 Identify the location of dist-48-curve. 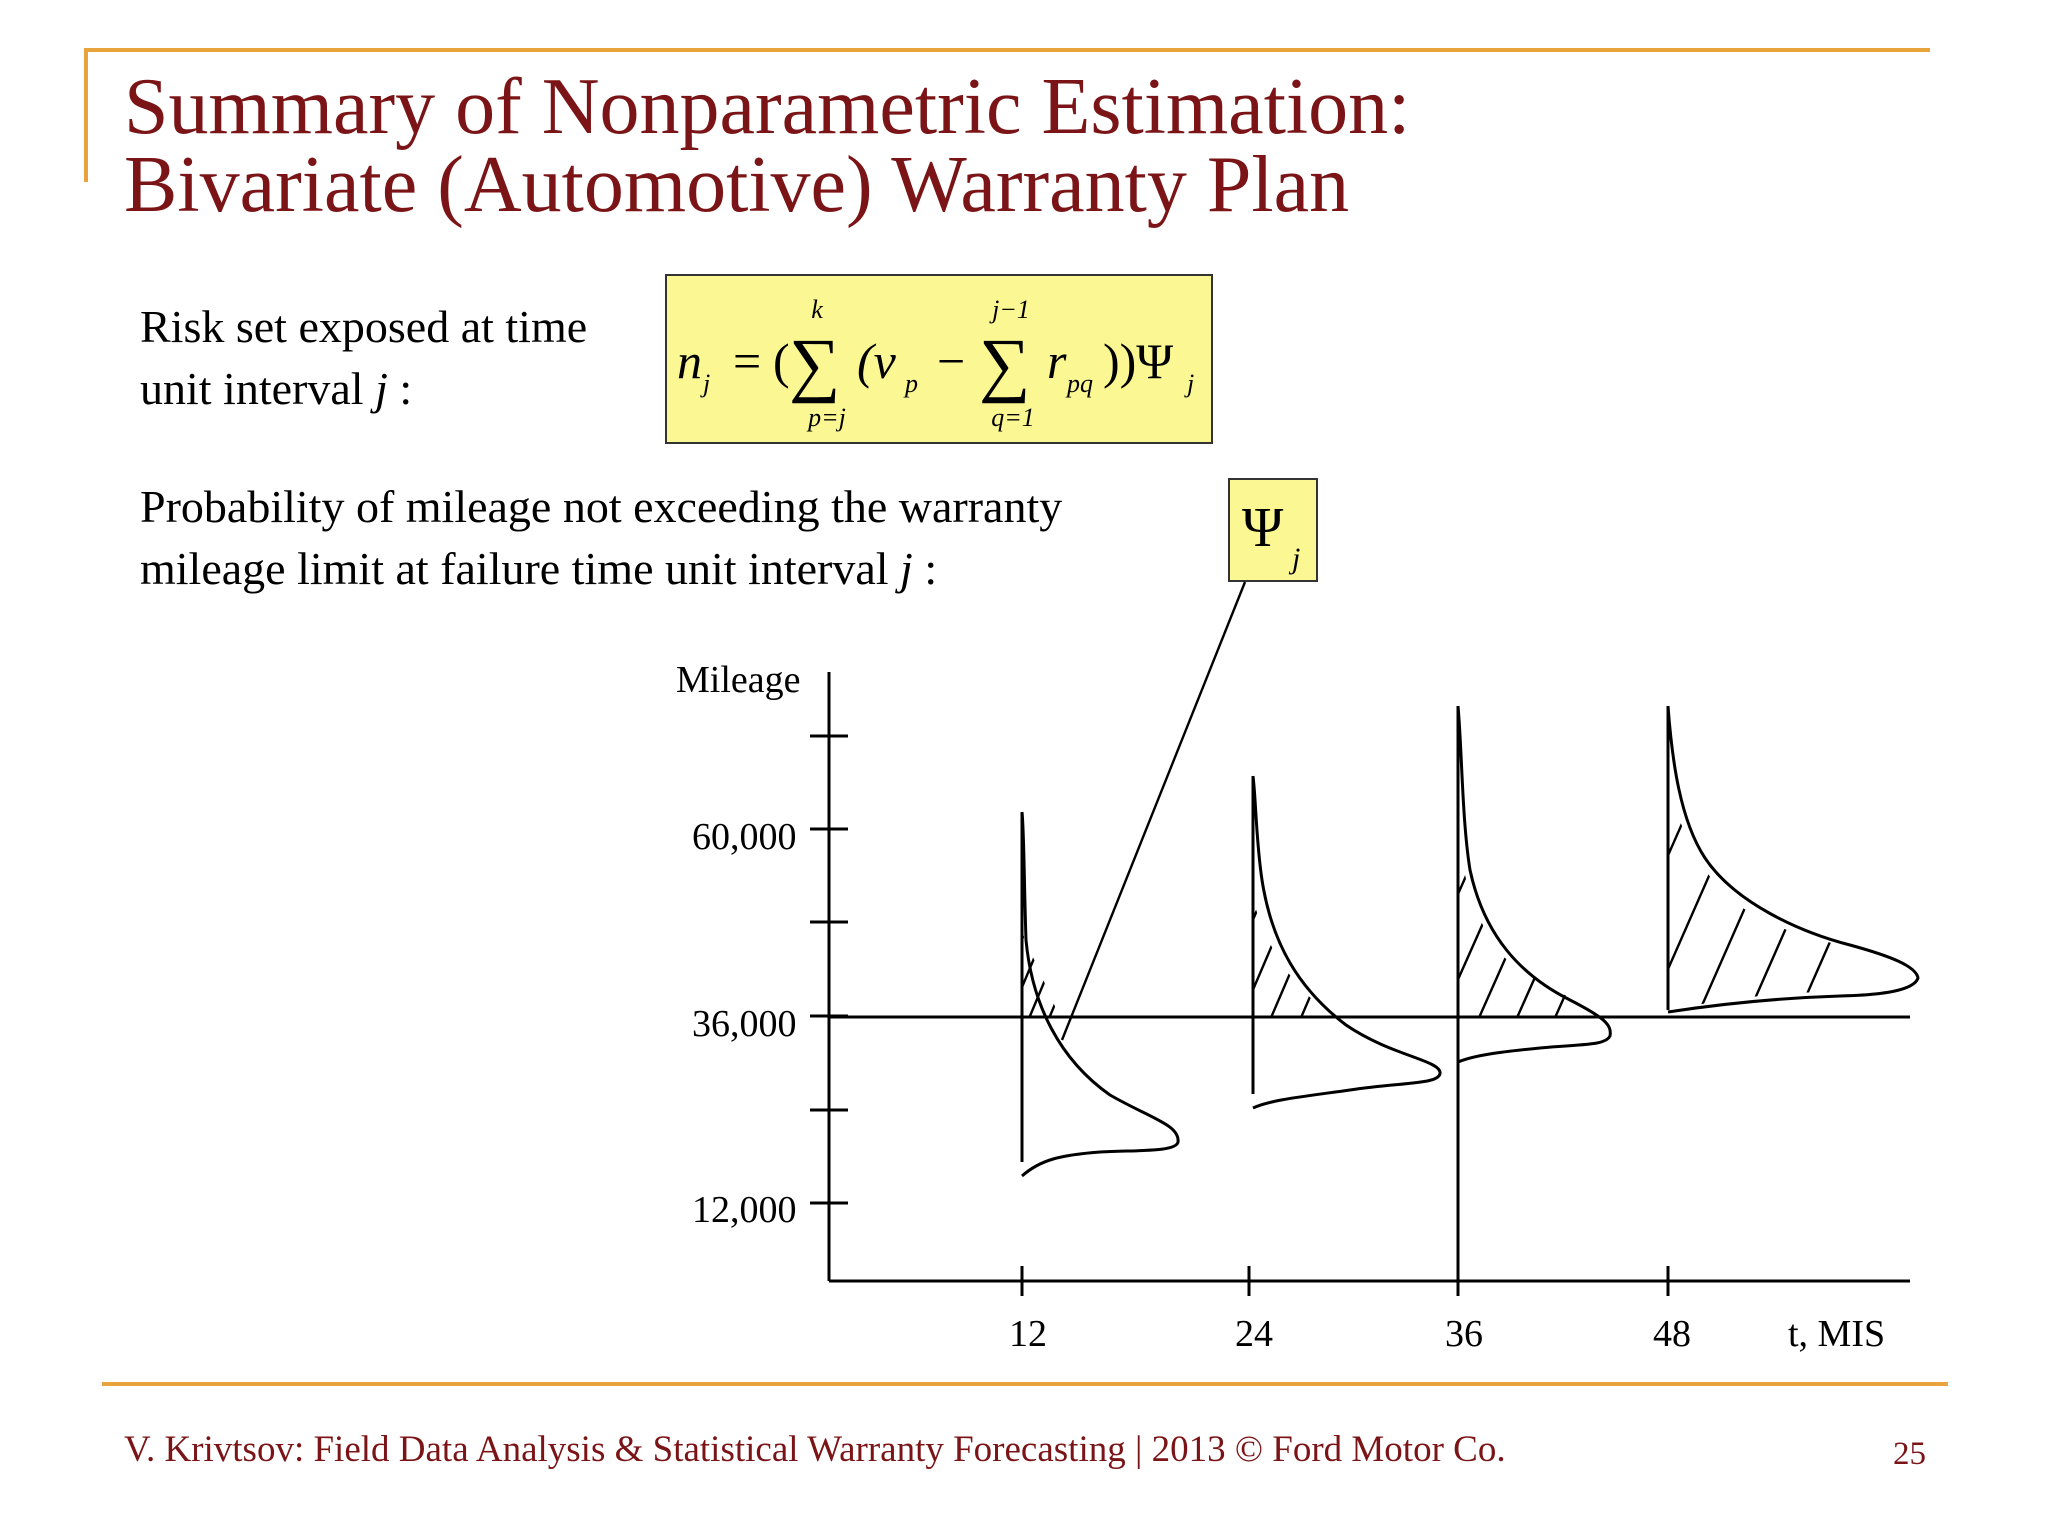
(1793, 859).